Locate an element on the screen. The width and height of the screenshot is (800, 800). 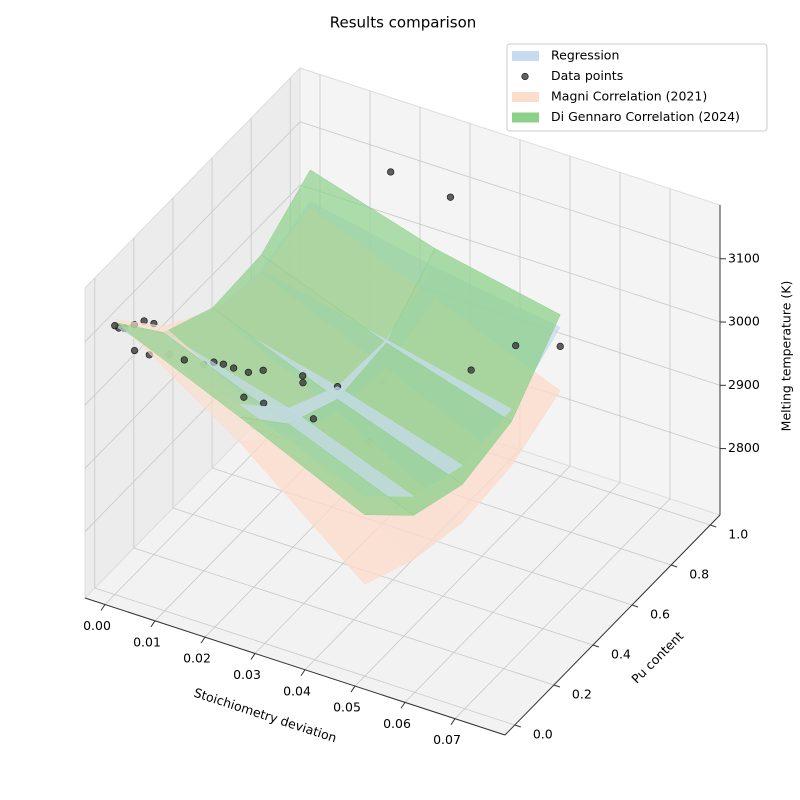
y-tick-label: 0.0 is located at coordinates (543, 734).